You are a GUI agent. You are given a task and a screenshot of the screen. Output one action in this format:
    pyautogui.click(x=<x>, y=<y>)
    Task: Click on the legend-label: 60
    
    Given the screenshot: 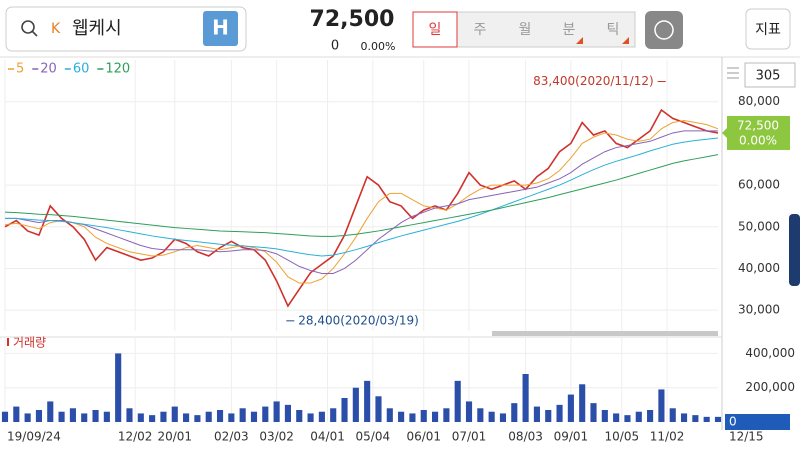 What is the action you would take?
    pyautogui.click(x=81, y=69)
    